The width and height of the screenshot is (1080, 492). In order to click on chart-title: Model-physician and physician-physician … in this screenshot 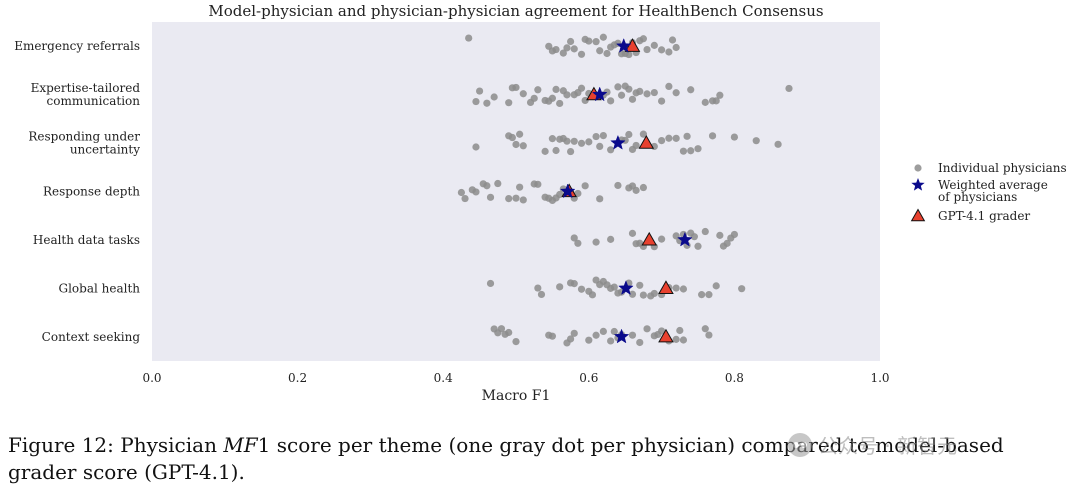, I will do `click(515, 11)`.